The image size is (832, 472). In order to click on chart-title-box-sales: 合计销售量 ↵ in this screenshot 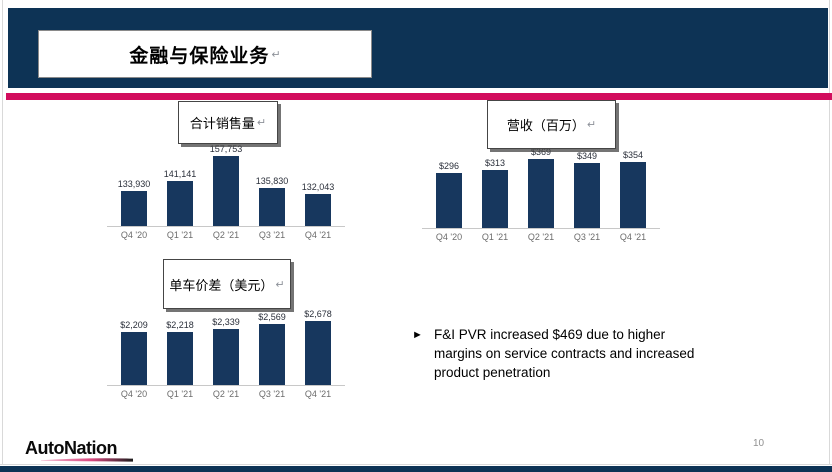, I will do `click(228, 122)`.